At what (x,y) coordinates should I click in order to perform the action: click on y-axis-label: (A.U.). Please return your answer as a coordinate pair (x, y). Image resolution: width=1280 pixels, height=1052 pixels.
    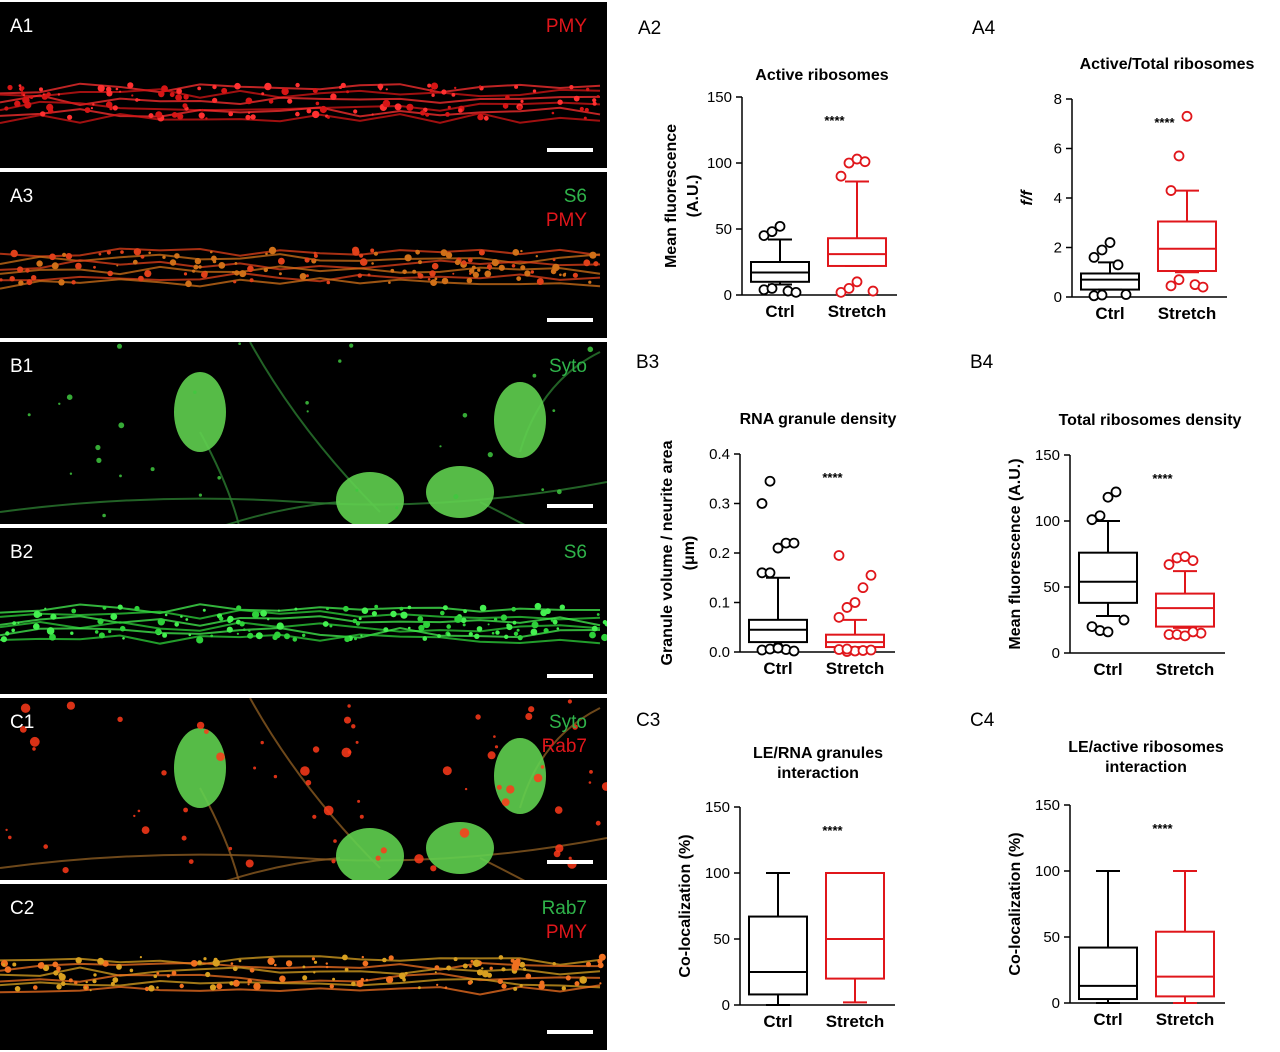
    Looking at the image, I should click on (693, 196).